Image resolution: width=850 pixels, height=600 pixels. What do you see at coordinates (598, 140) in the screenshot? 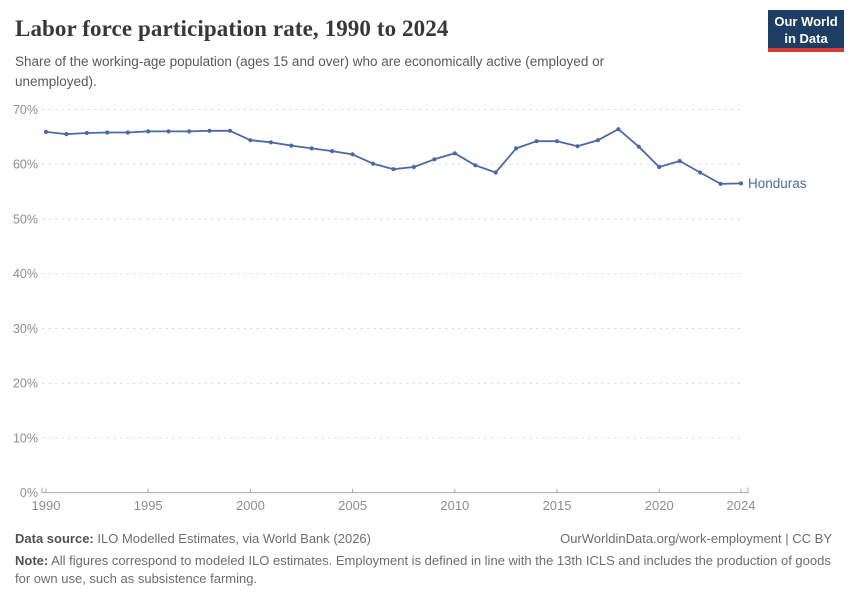
I see `data-point-2017` at bounding box center [598, 140].